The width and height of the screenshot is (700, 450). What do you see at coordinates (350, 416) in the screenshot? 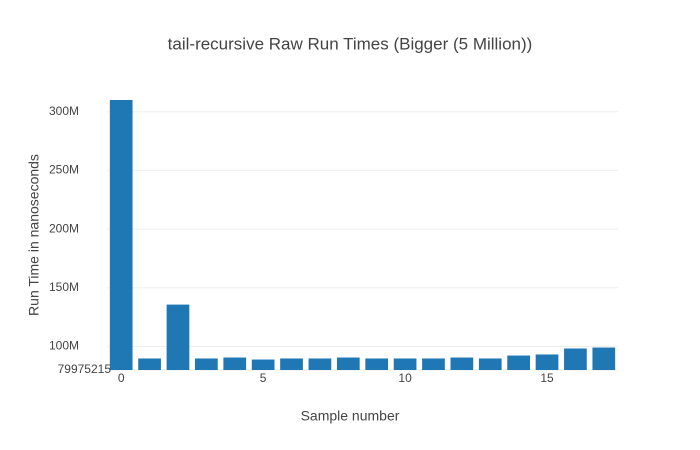
I see `x-axis-title: Sample number` at bounding box center [350, 416].